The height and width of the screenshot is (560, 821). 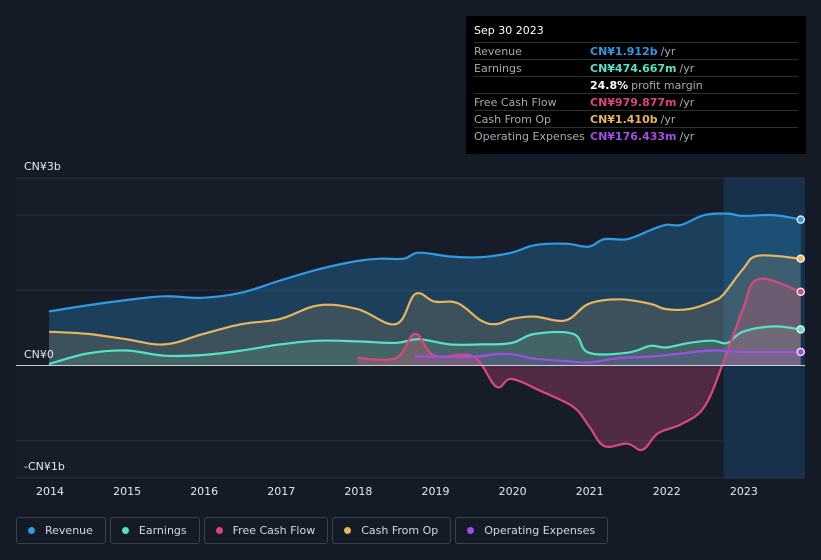 I want to click on x-tick-label: 2019, so click(x=435, y=491).